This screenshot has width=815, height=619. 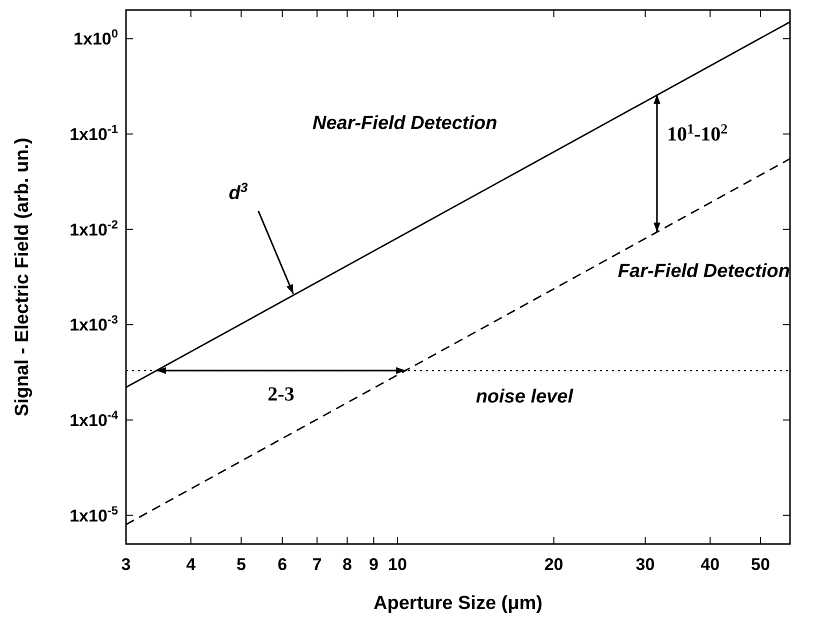 I want to click on series-label: Far-Field Detection, so click(x=704, y=271).